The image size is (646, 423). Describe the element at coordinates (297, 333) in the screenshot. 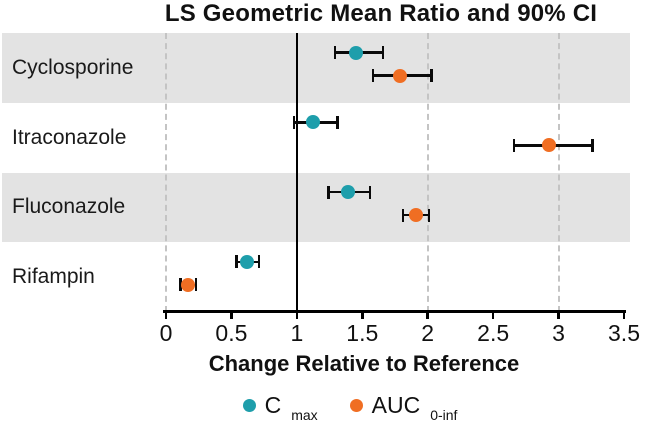

I see `axis-tick-label: 1` at that location.